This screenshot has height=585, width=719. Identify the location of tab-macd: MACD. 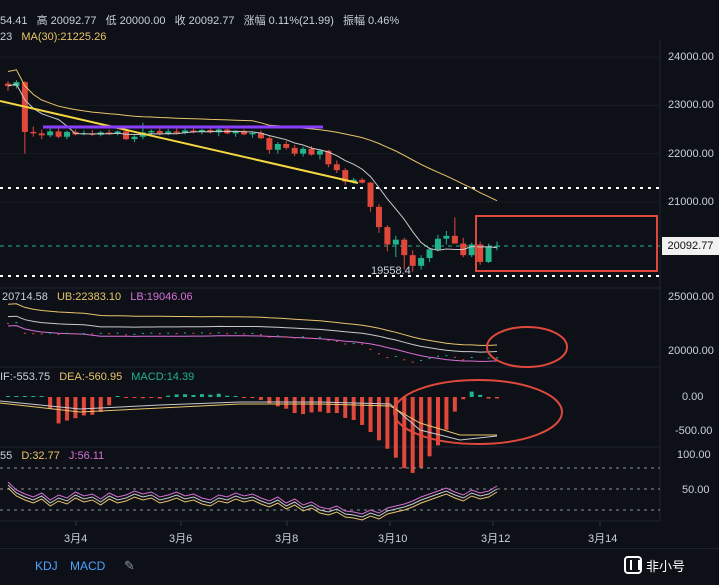
(88, 566).